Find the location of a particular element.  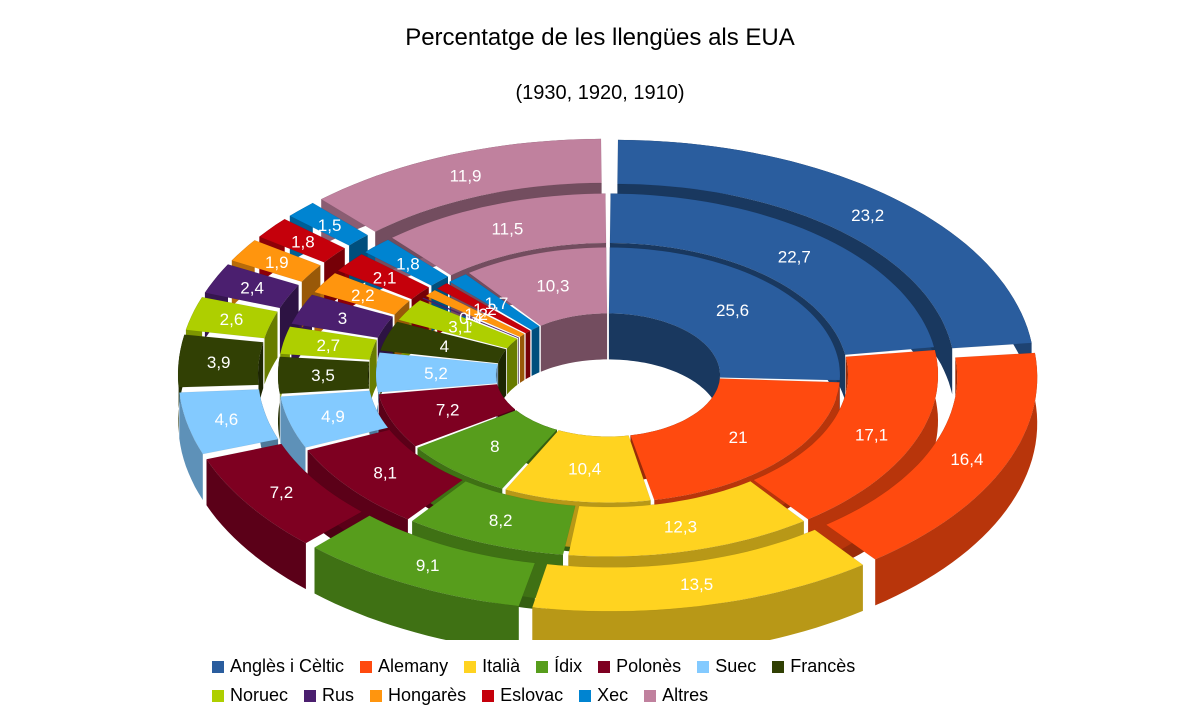

slice-1930-suec is located at coordinates (437, 372).